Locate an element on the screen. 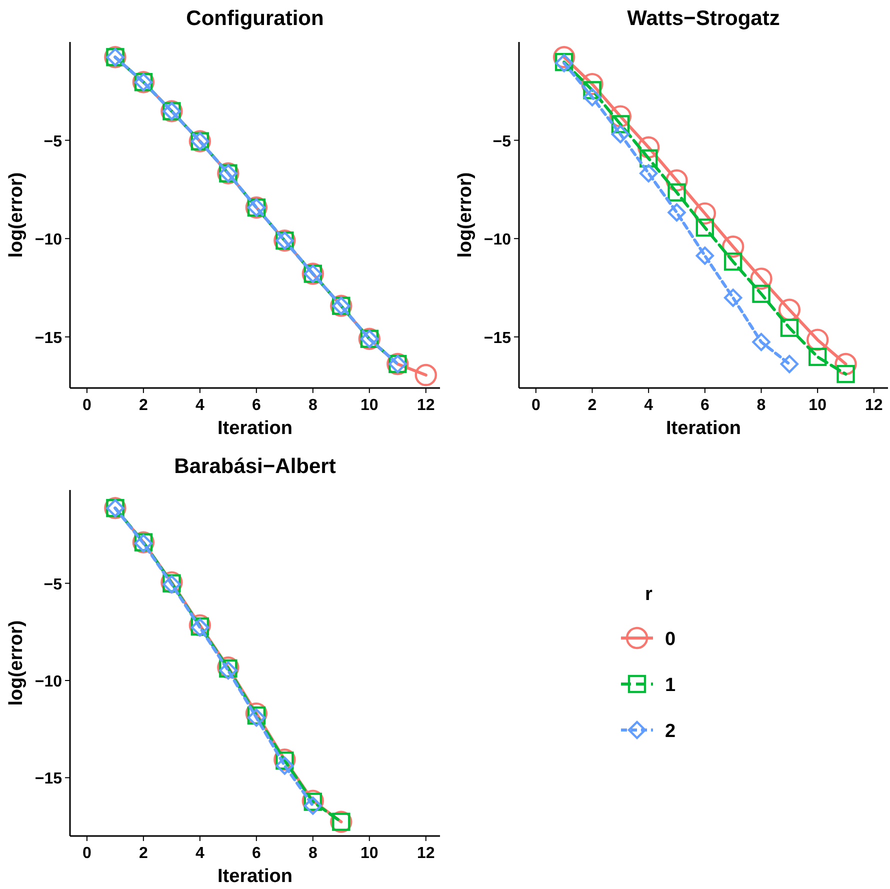 Image resolution: width=890 pixels, height=889 pixels. chart-title: Barabási−Albert is located at coordinates (255, 466).